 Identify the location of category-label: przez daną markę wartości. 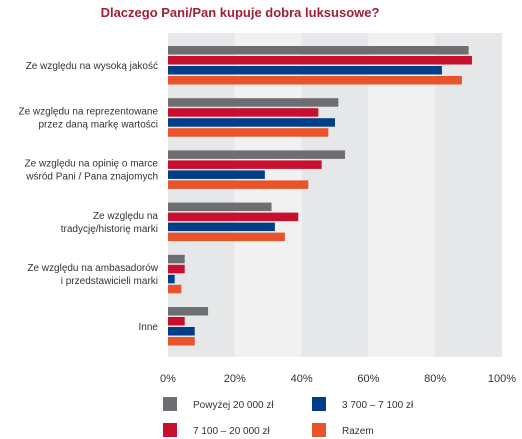
(99, 124).